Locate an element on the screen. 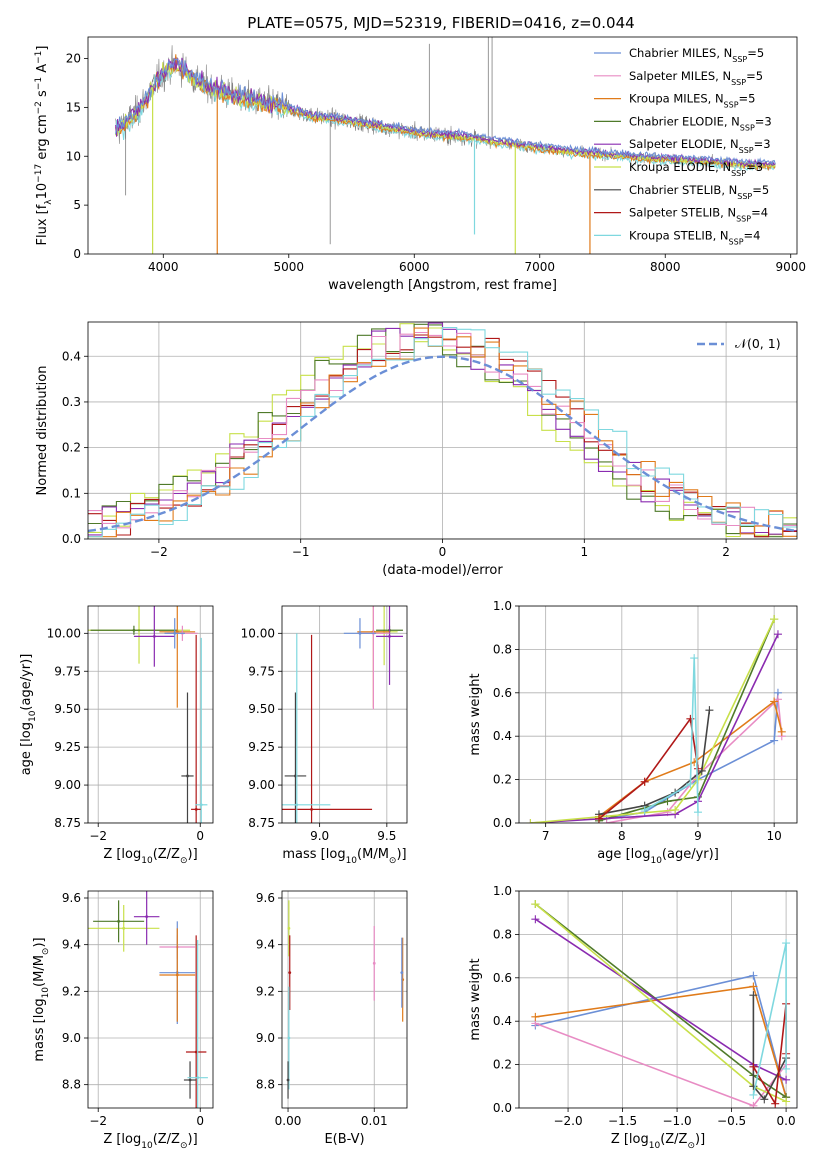 This screenshot has height=1170, width=819. spectrum-xlabel: wavelength [Angstrom, rest frame] is located at coordinates (442, 285).